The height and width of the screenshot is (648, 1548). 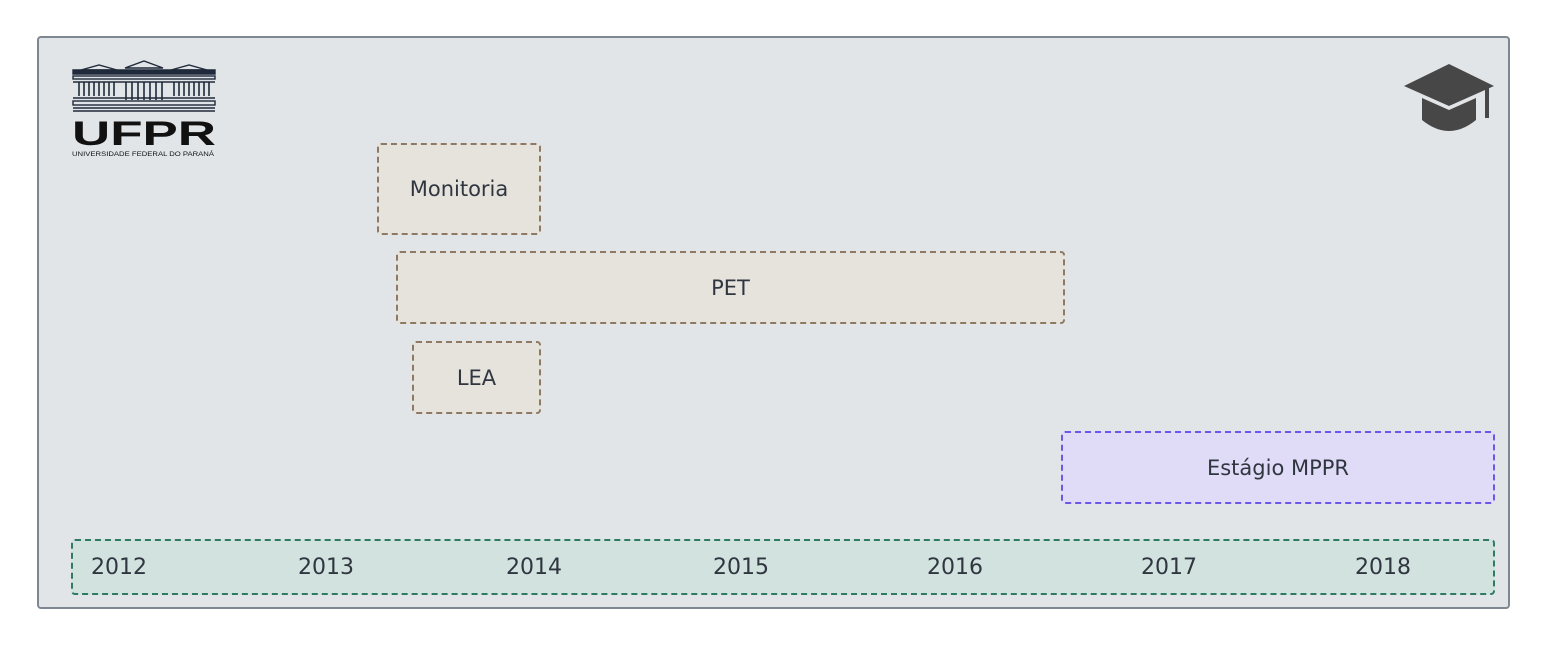 What do you see at coordinates (144, 134) in the screenshot?
I see `ufpr-wordmark: UFPR` at bounding box center [144, 134].